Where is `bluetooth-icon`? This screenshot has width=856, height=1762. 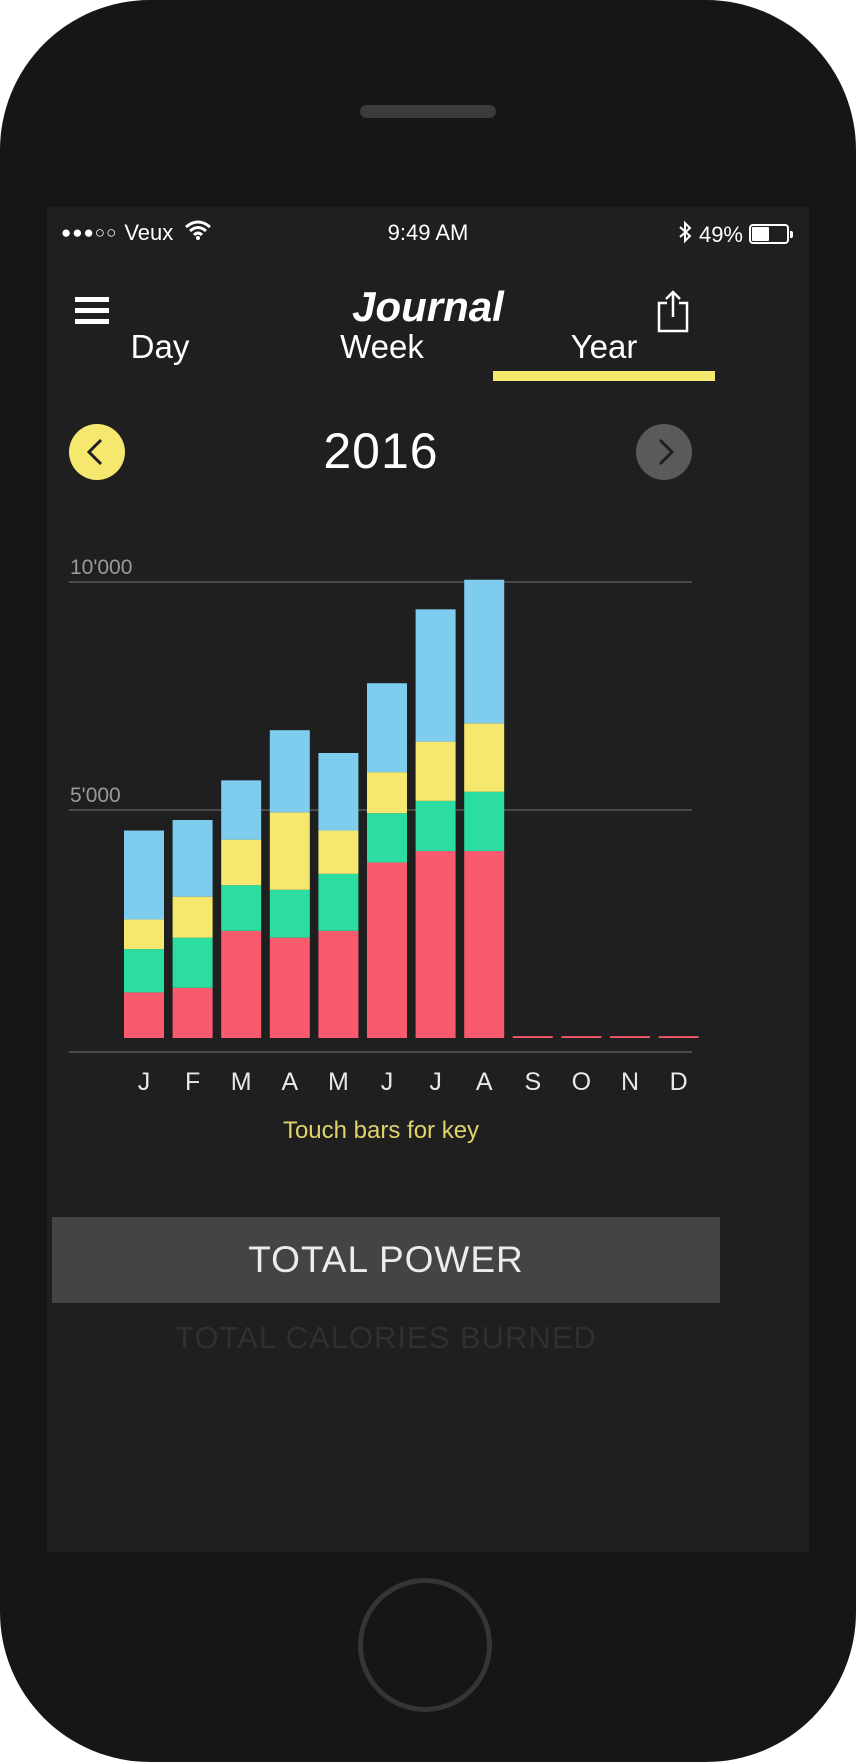 bluetooth-icon is located at coordinates (685, 235).